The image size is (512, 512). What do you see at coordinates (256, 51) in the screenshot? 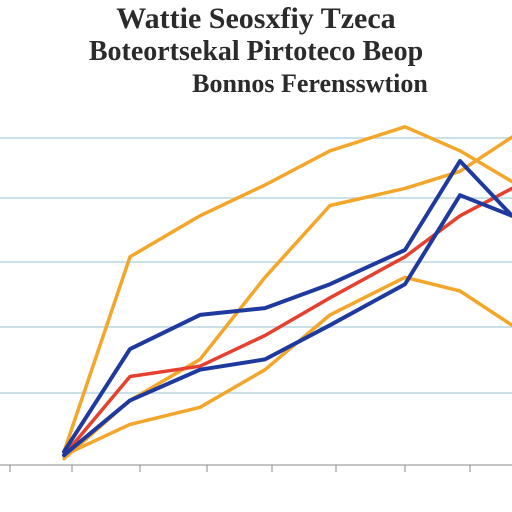
I see `title-line-2: Boteortsekal Pirtoteco Beop` at bounding box center [256, 51].